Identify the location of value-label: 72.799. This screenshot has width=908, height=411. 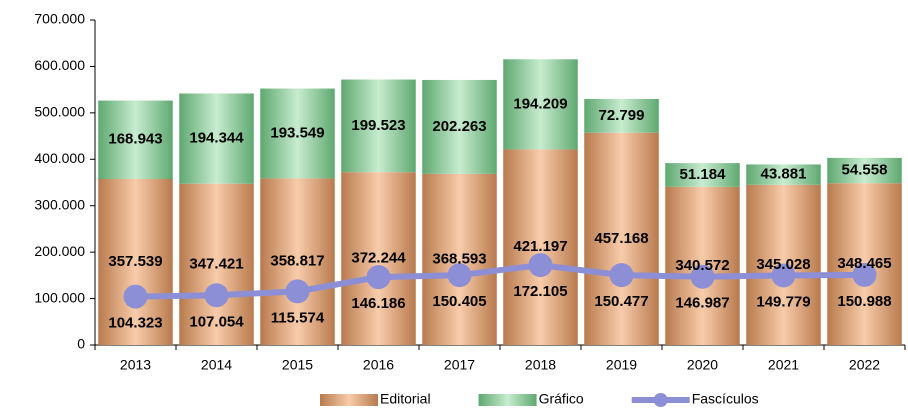
(622, 115).